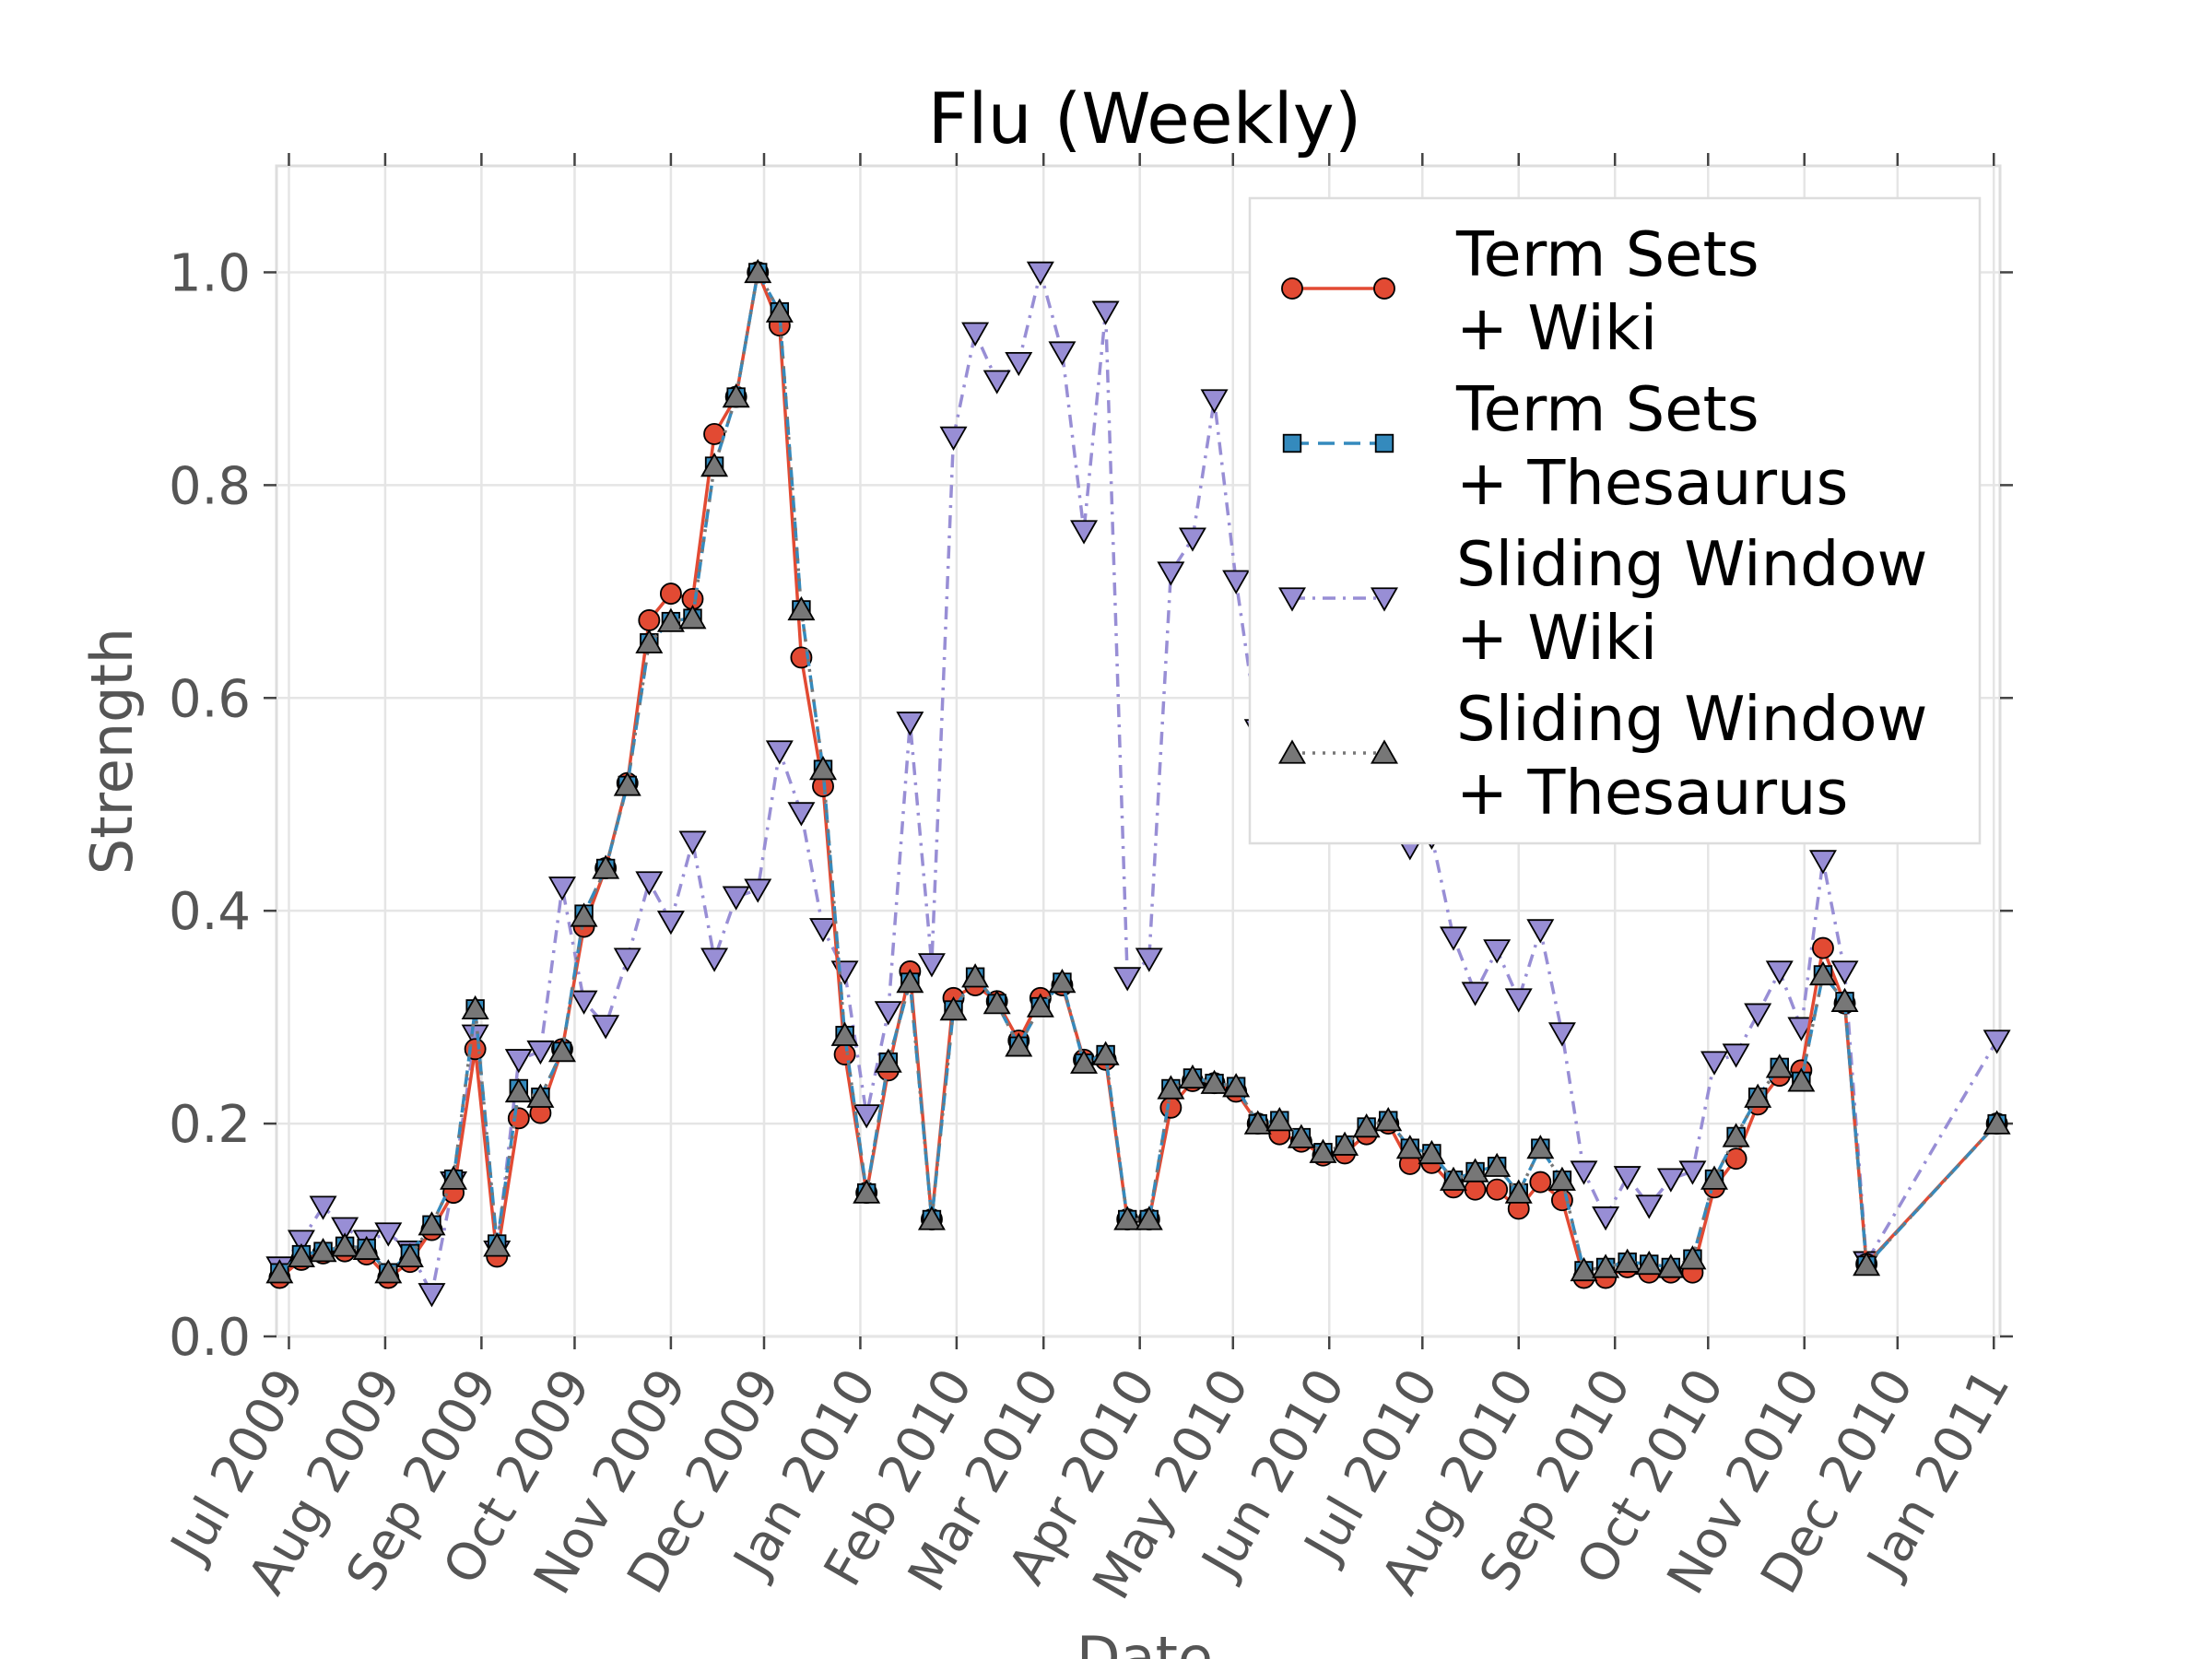 The height and width of the screenshot is (1659, 2212). I want to click on legend-item: Sliding Window+ Wiki, so click(1602, 601).